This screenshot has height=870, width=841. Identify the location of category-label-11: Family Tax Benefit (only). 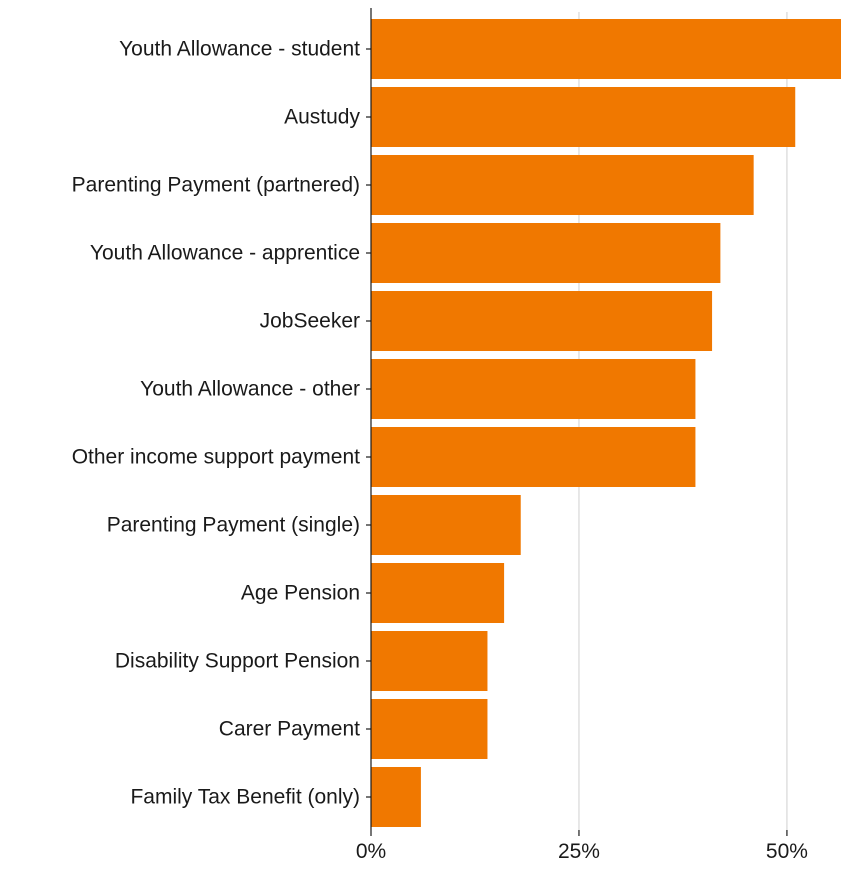
(245, 797).